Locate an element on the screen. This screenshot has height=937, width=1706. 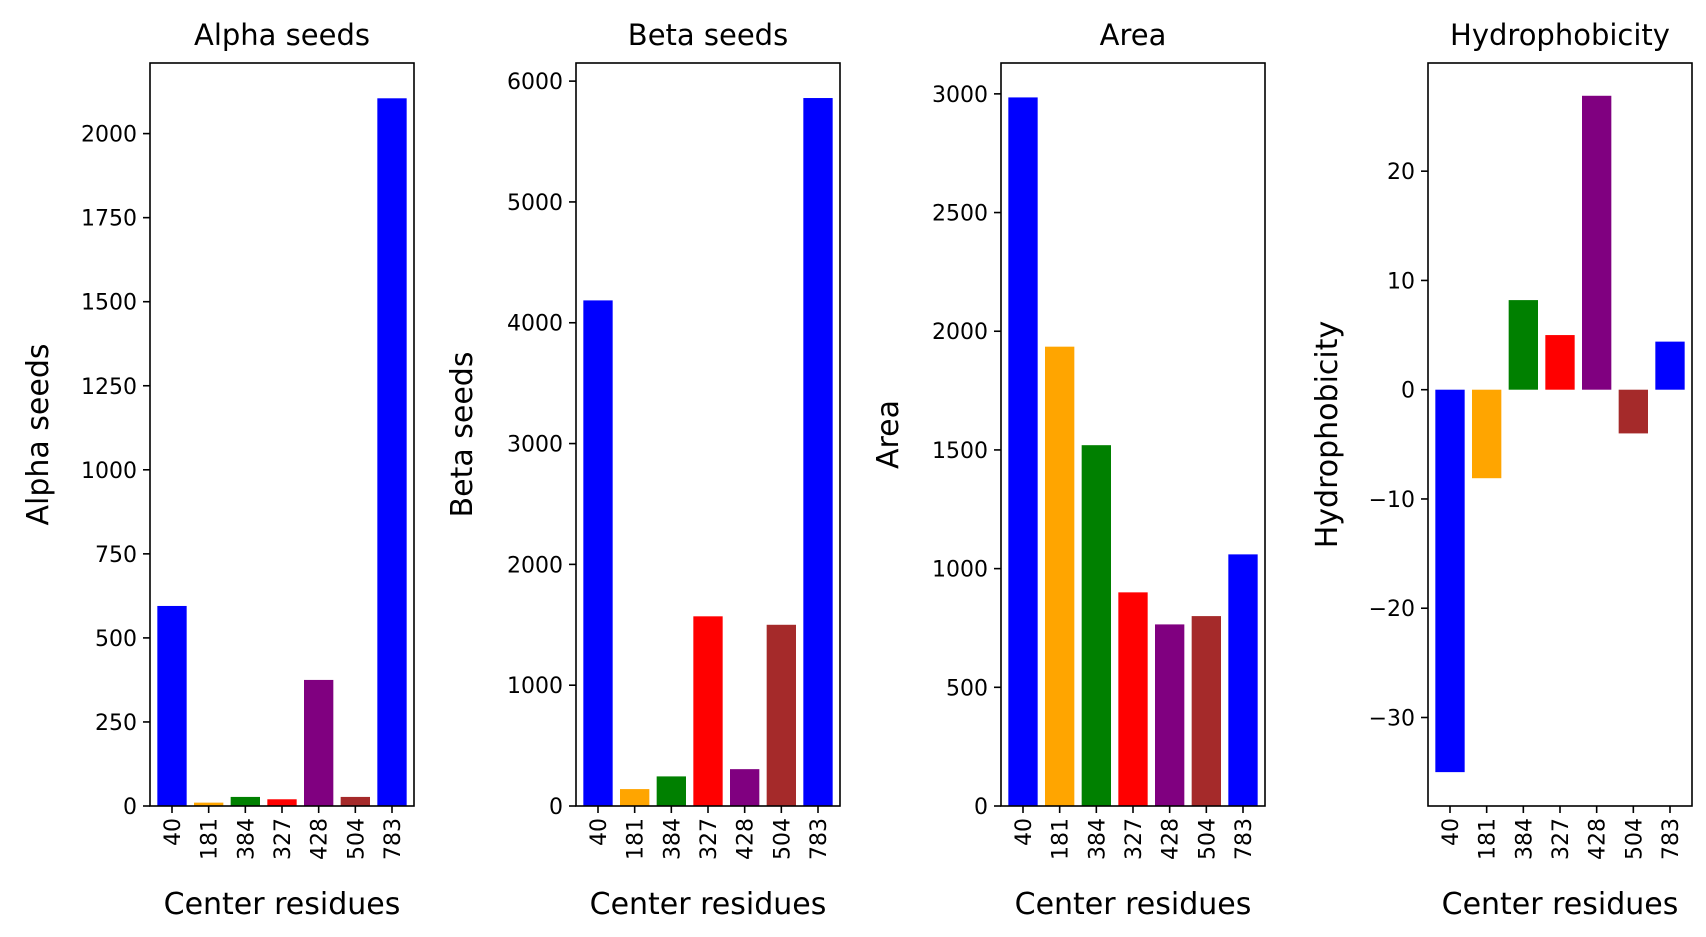
y-tick-label: 10 is located at coordinates (1401, 281).